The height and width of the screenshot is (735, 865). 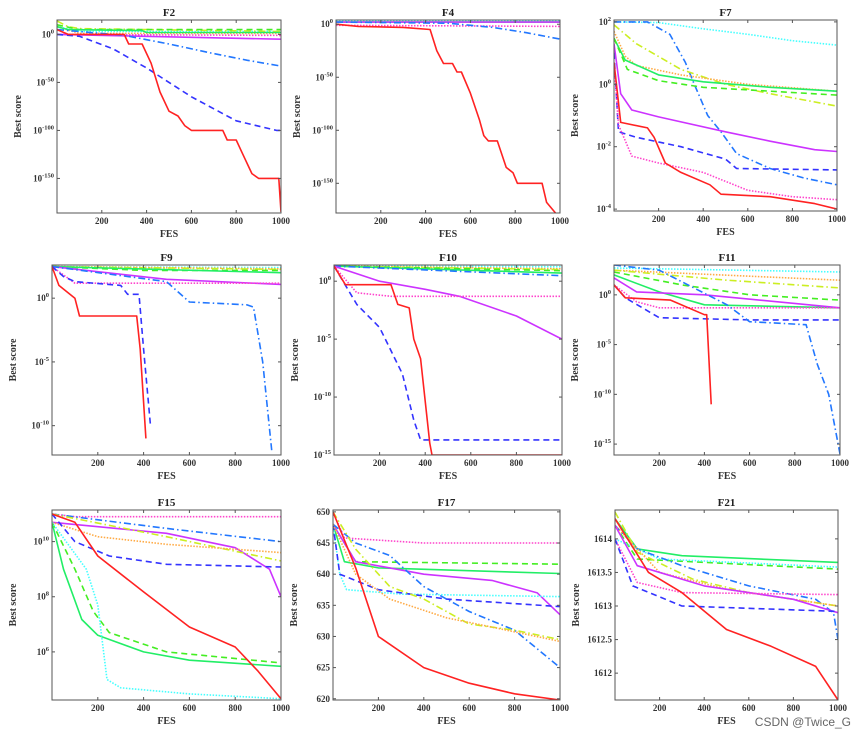 What do you see at coordinates (324, 636) in the screenshot?
I see `y-tick-label: 630` at bounding box center [324, 636].